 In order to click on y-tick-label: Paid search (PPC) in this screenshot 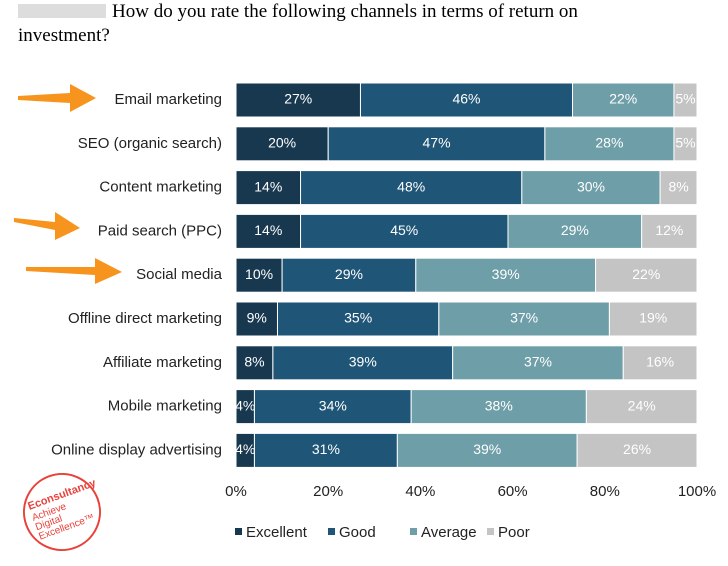, I will do `click(160, 230)`.